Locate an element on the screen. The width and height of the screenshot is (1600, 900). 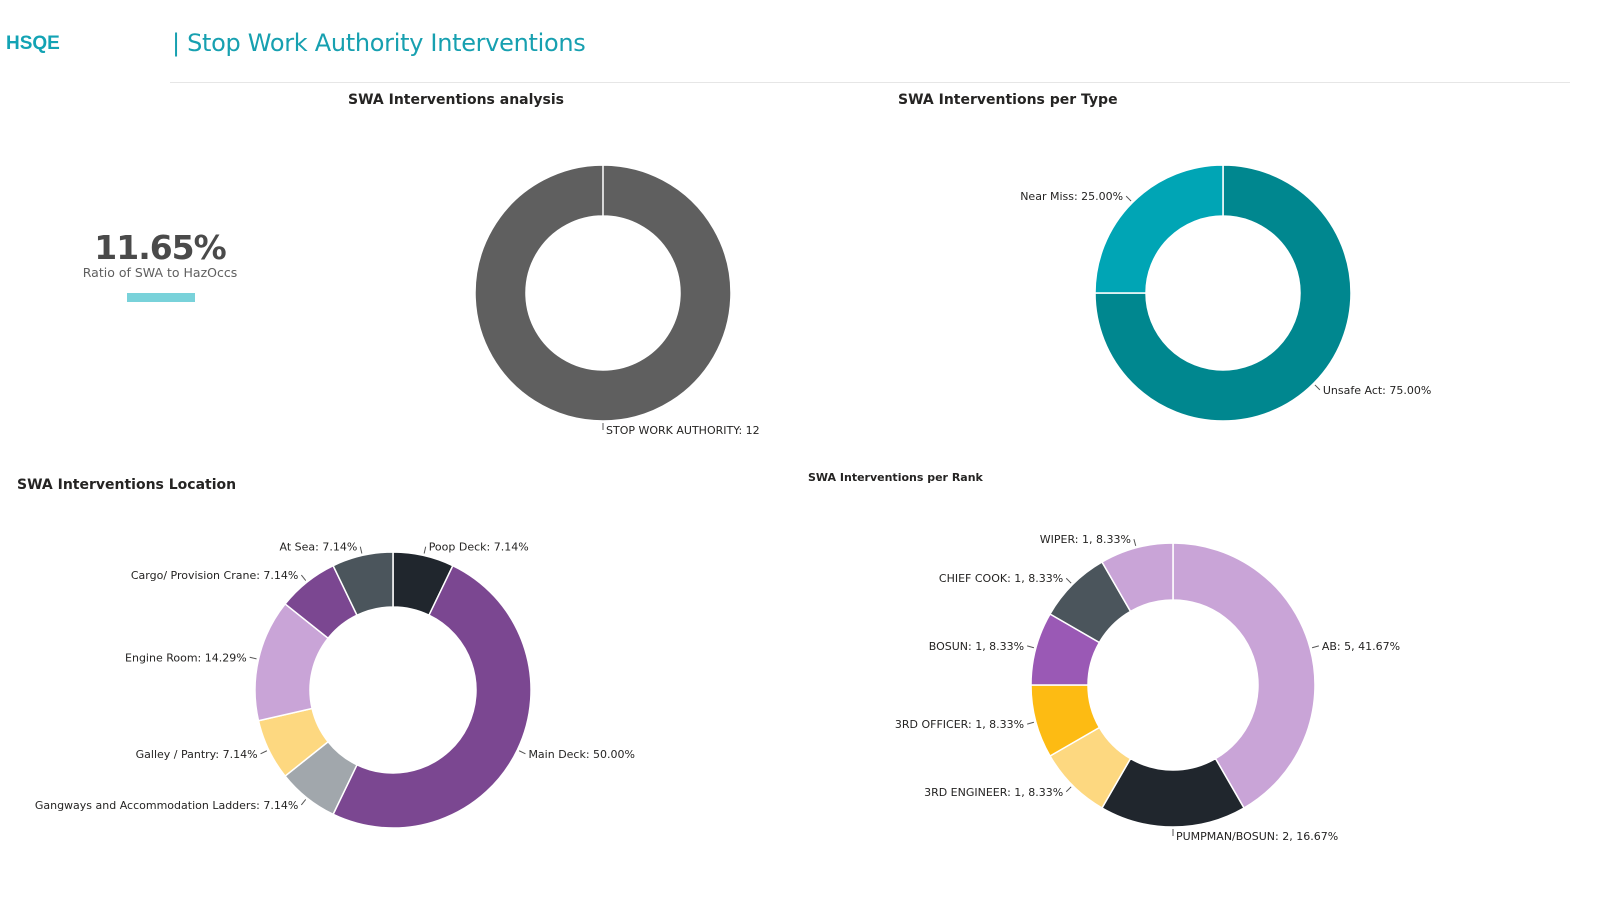
slice-main-deck is located at coordinates (432, 696).